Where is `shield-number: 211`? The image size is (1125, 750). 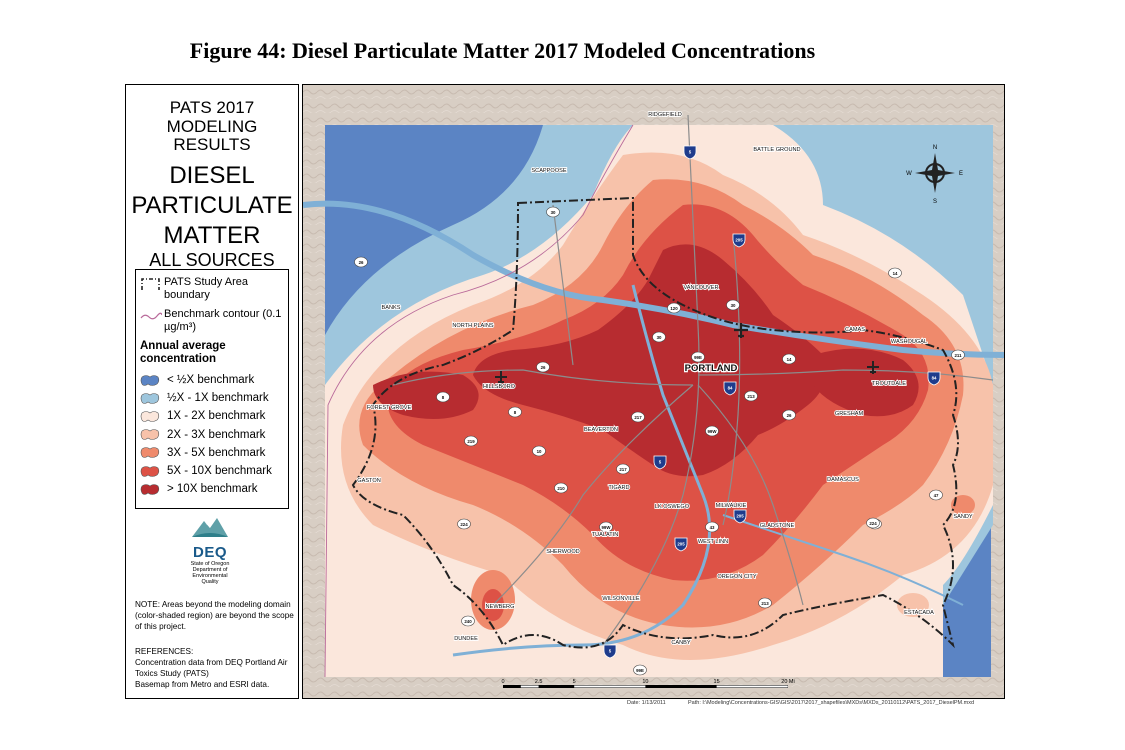 shield-number: 211 is located at coordinates (958, 355).